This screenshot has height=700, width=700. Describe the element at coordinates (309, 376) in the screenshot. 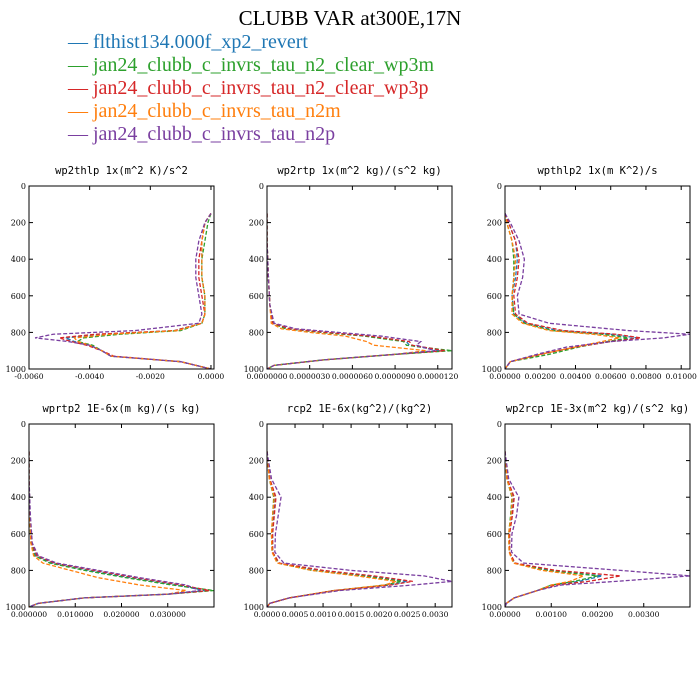

I see `x-tick-label: 0.0000030` at that location.